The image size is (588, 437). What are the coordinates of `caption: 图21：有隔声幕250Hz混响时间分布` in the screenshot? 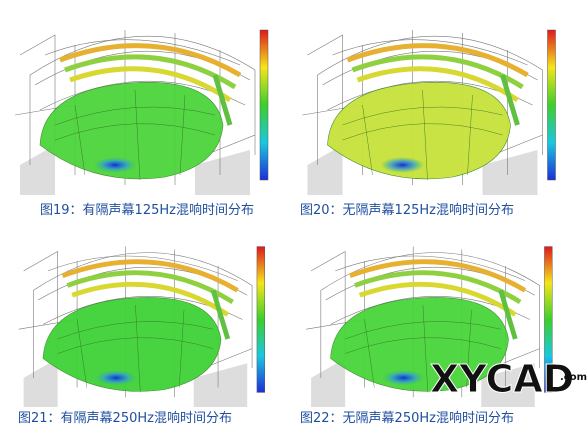 It's located at (125, 418).